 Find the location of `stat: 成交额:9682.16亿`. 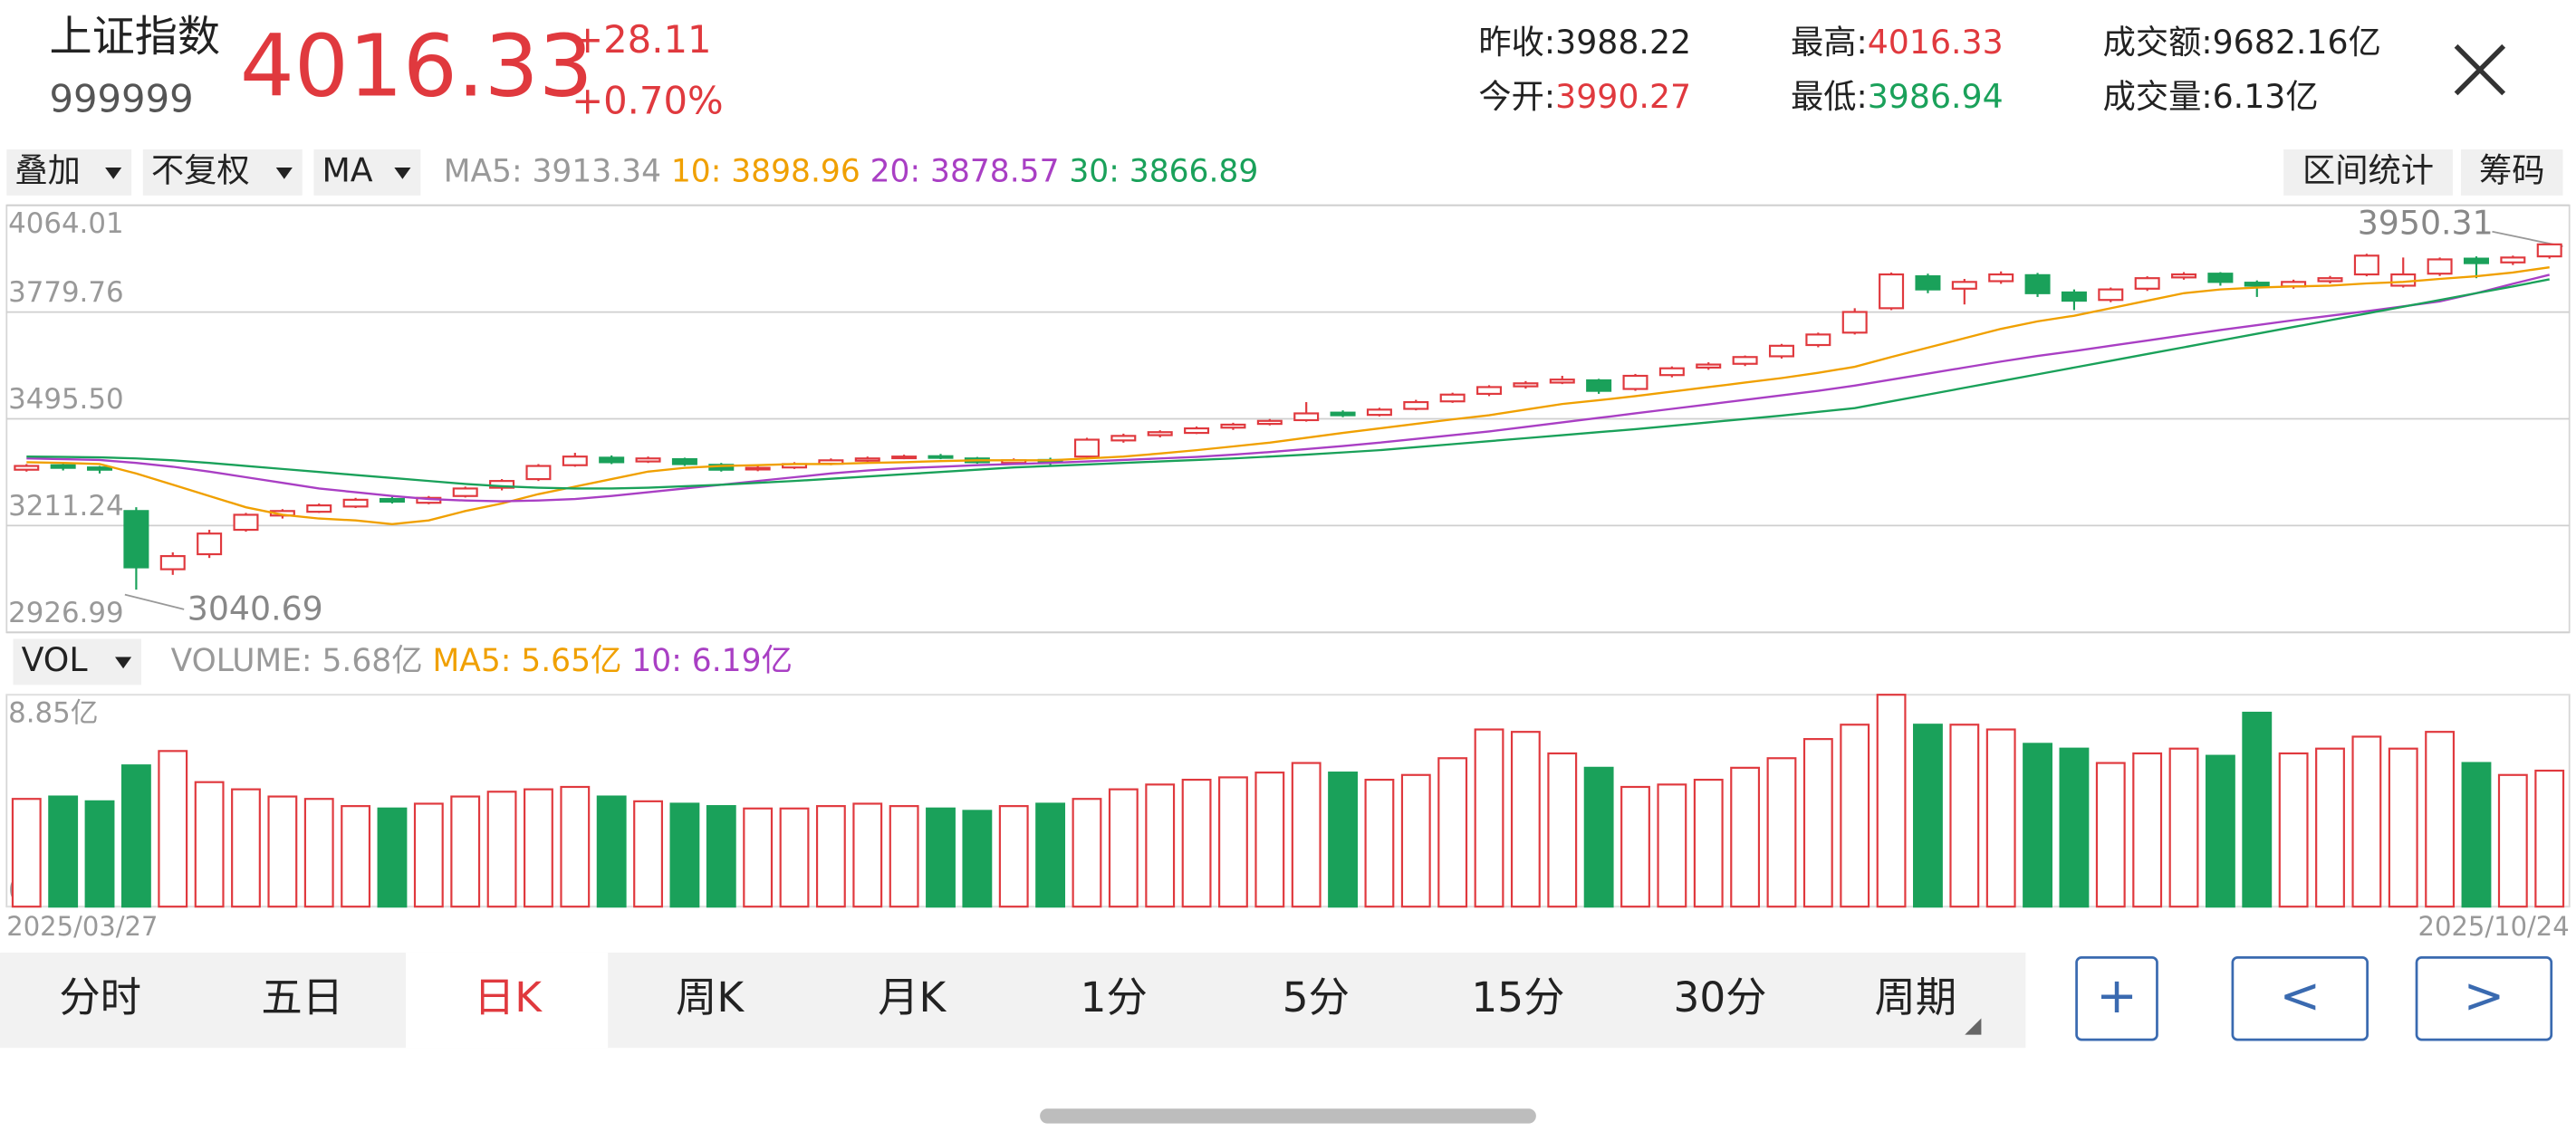

stat: 成交额:9682.16亿 is located at coordinates (2242, 43).